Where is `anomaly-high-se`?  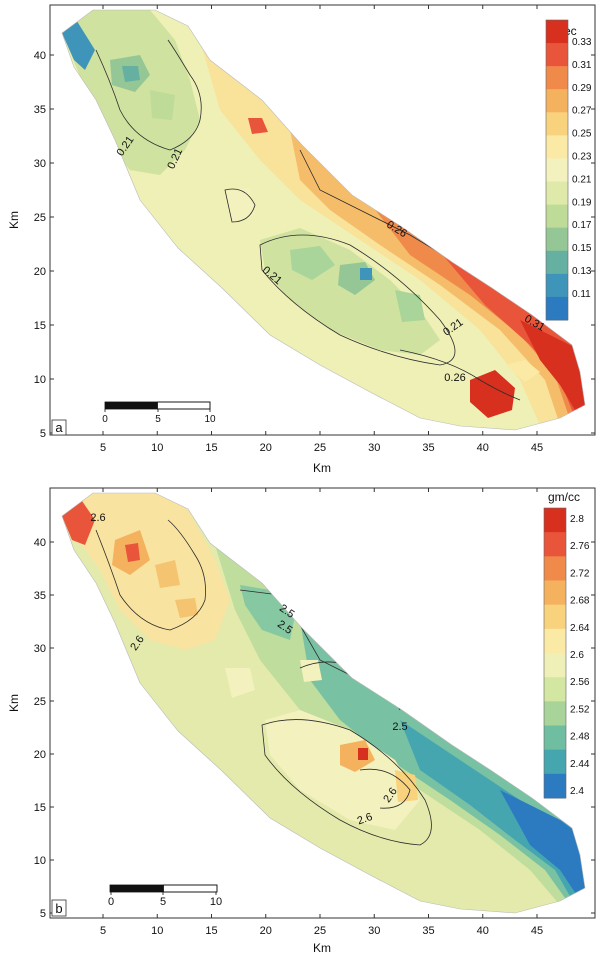
anomaly-high-se is located at coordinates (492, 394).